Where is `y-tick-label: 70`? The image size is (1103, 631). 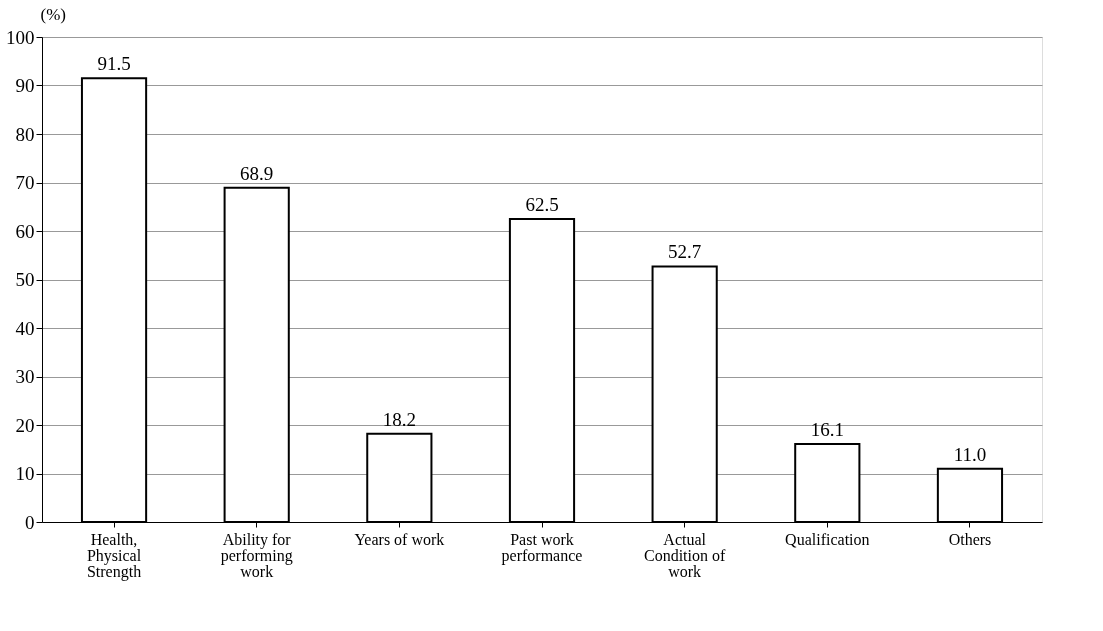
y-tick-label: 70 is located at coordinates (25, 182).